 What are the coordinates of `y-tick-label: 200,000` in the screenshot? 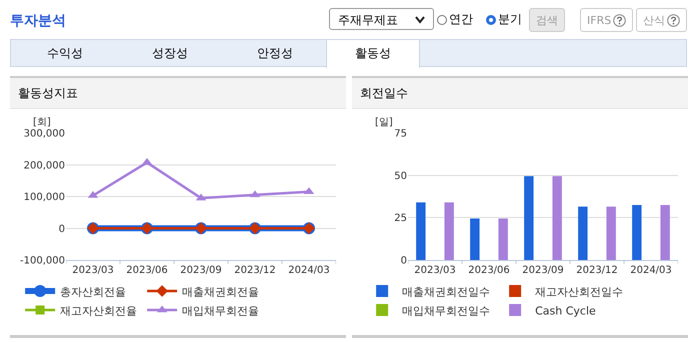 It's located at (44, 166).